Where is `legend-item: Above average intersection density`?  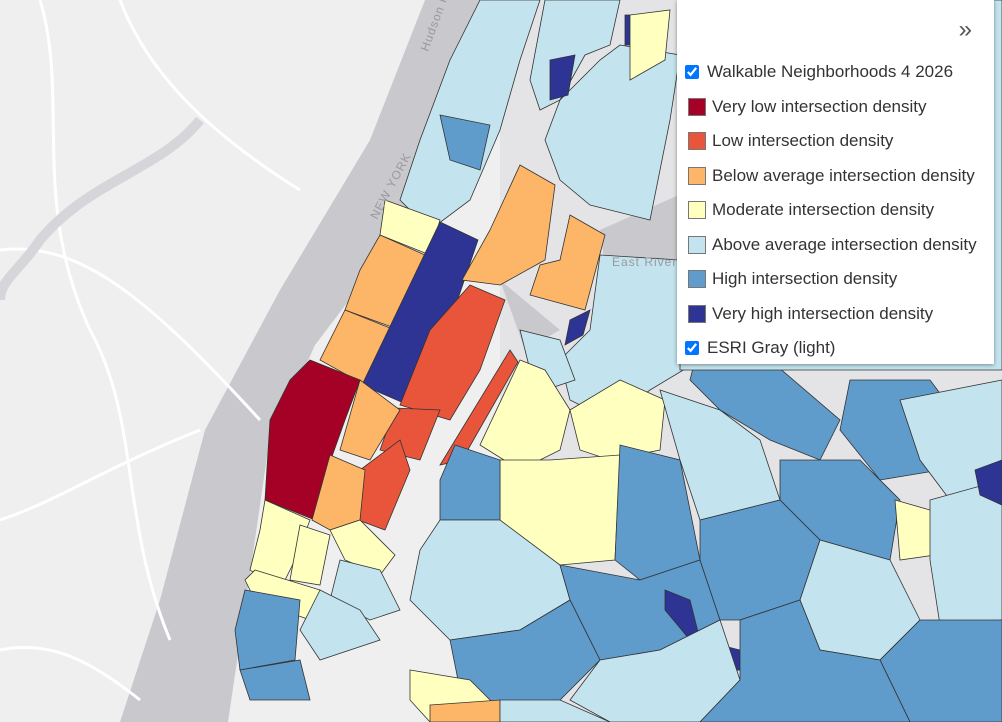 legend-item: Above average intersection density is located at coordinates (831, 245).